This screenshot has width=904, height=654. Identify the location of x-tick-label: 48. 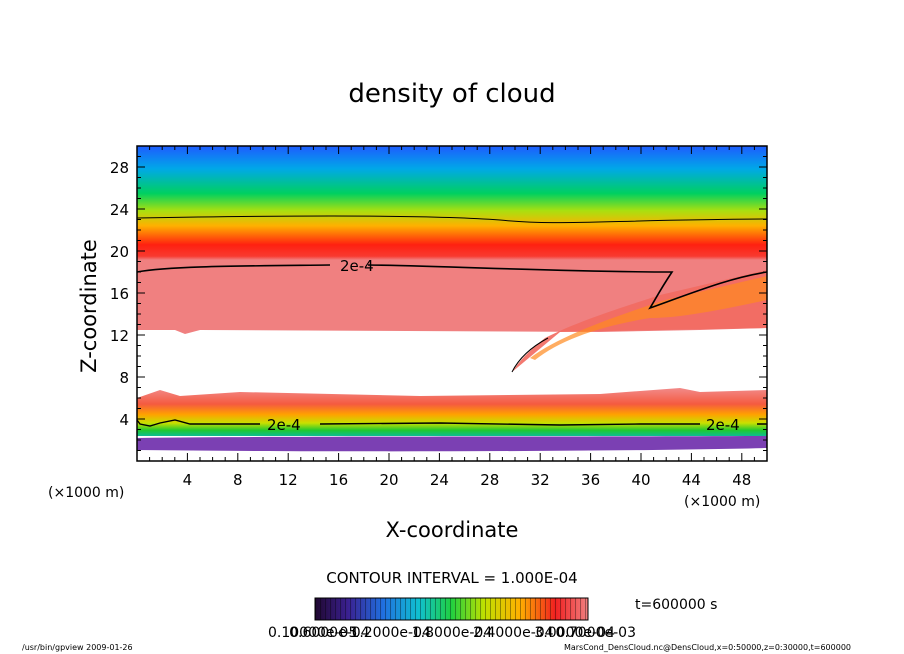
(741, 480).